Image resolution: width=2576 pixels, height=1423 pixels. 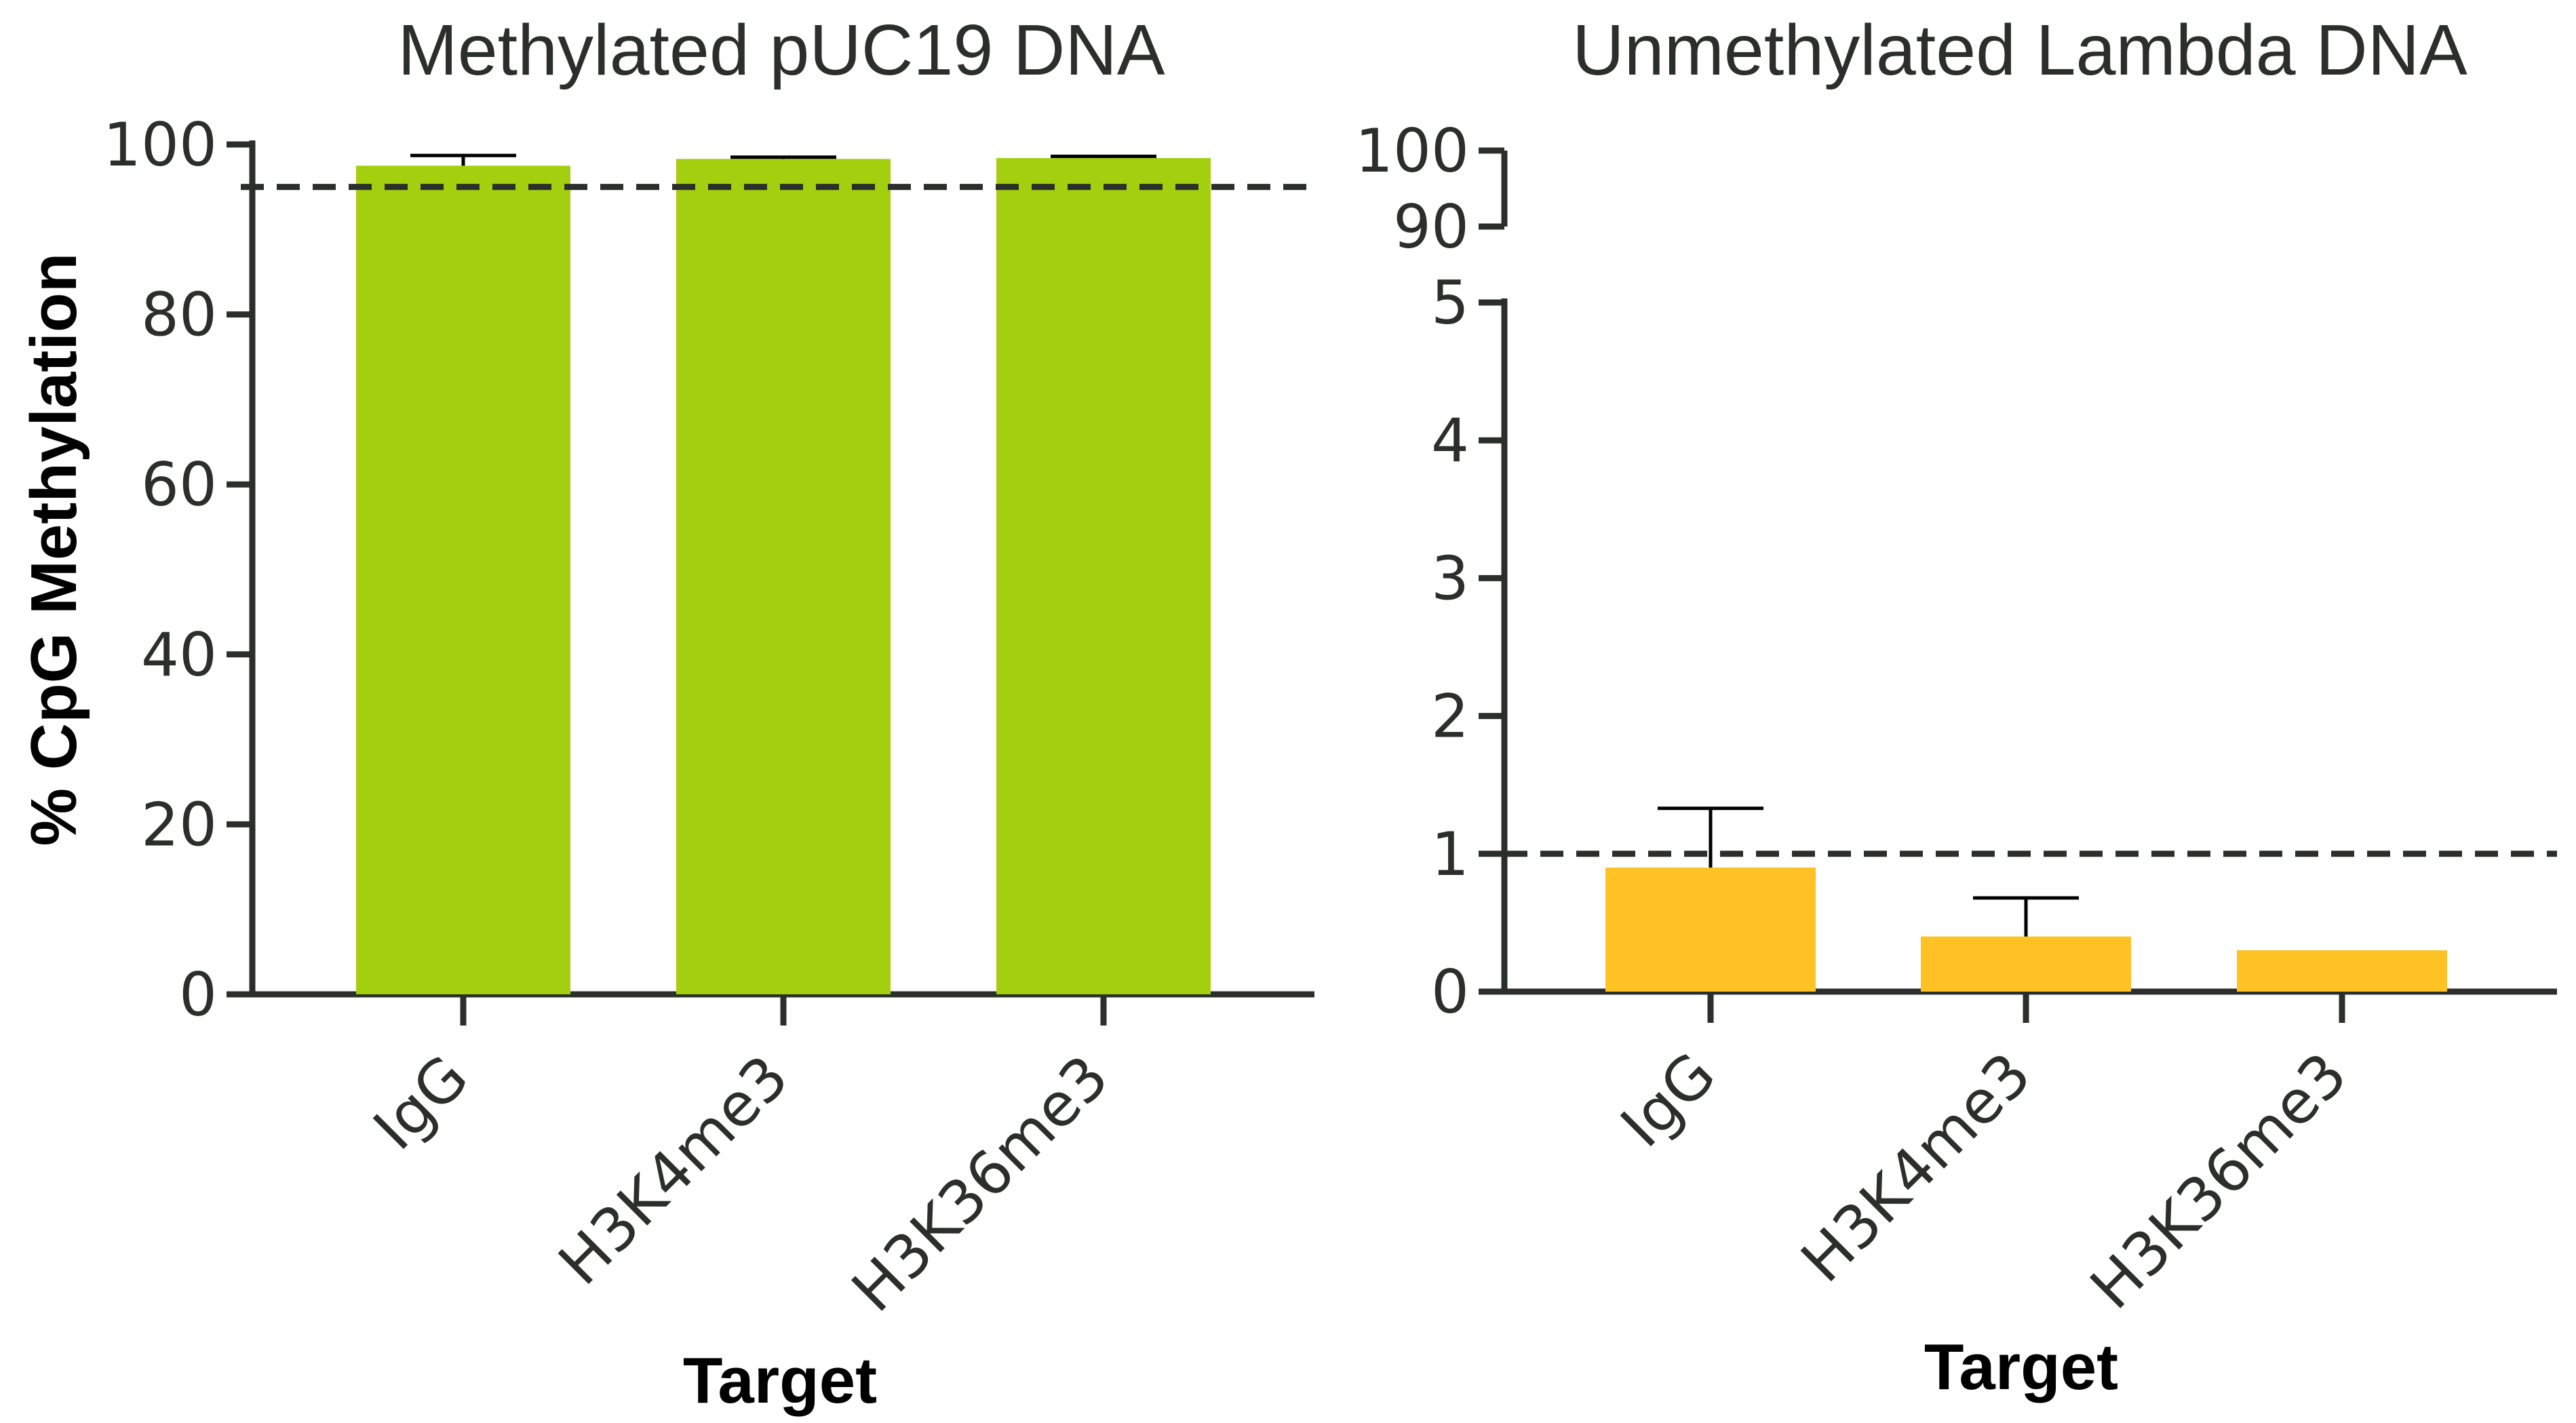 I want to click on y-tick-label: 90, so click(x=1431, y=227).